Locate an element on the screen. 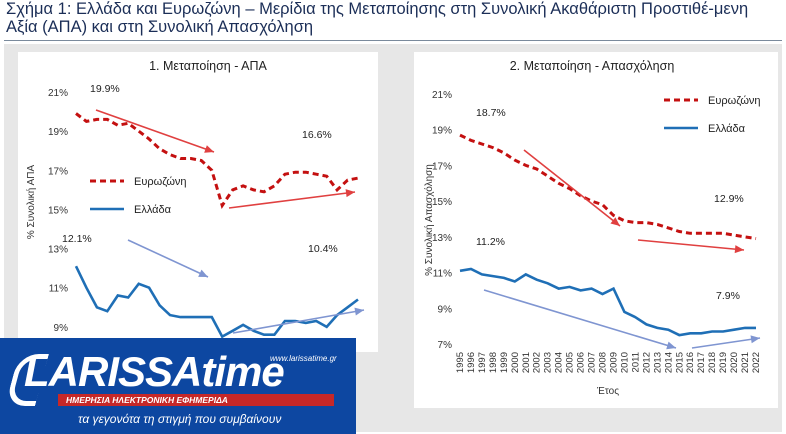 This screenshot has height=434, width=786. x-tick-label: 2008 is located at coordinates (603, 362).